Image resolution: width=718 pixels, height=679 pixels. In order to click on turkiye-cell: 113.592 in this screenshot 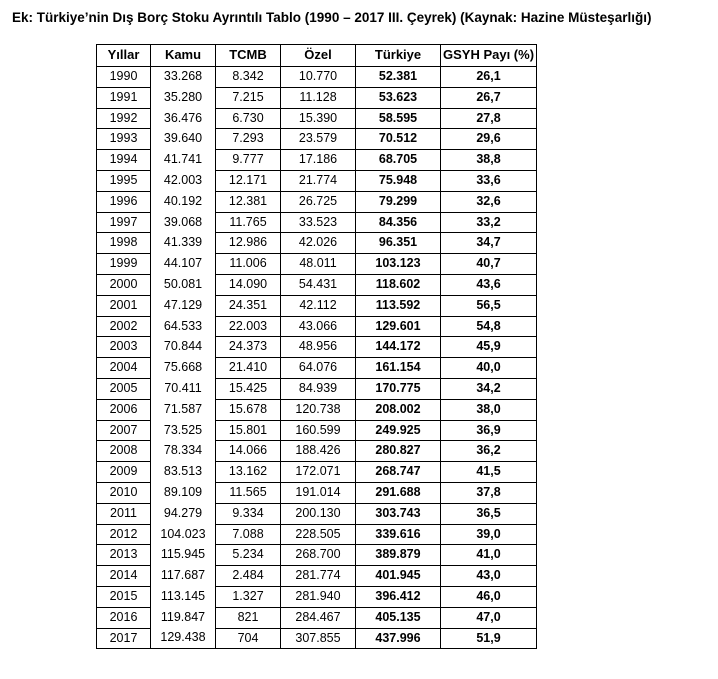, I will do `click(398, 305)`.